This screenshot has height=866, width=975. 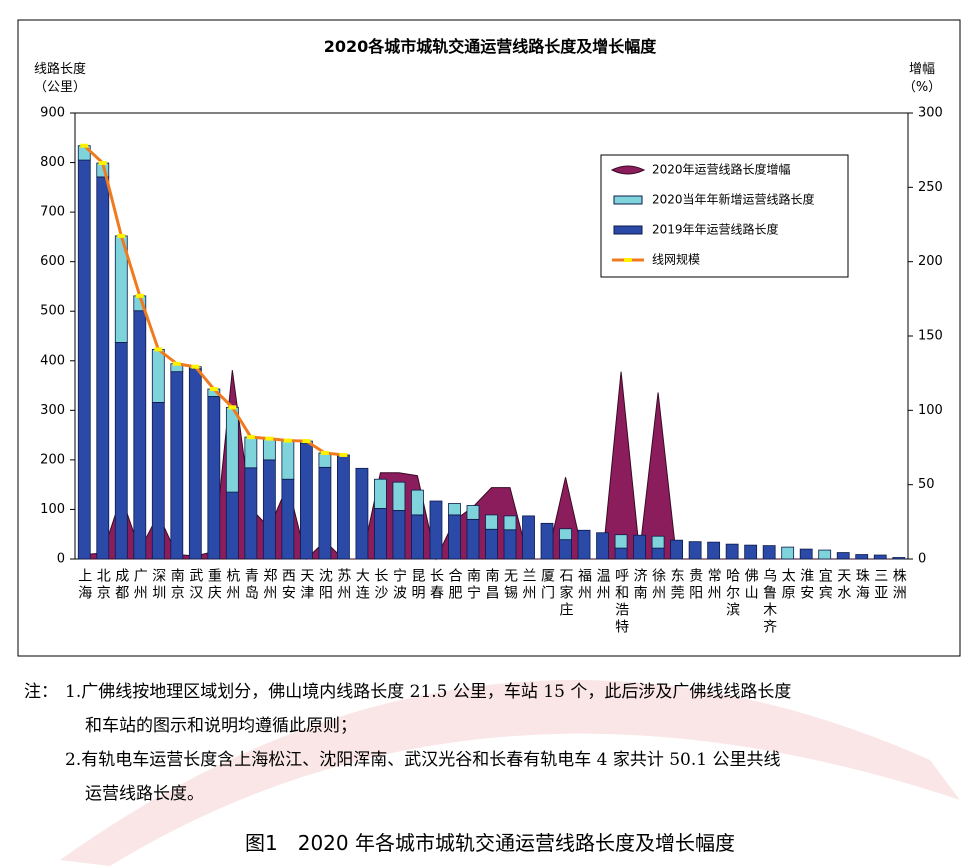 What do you see at coordinates (140, 585) in the screenshot?
I see `x-tick-label: 广州` at bounding box center [140, 585].